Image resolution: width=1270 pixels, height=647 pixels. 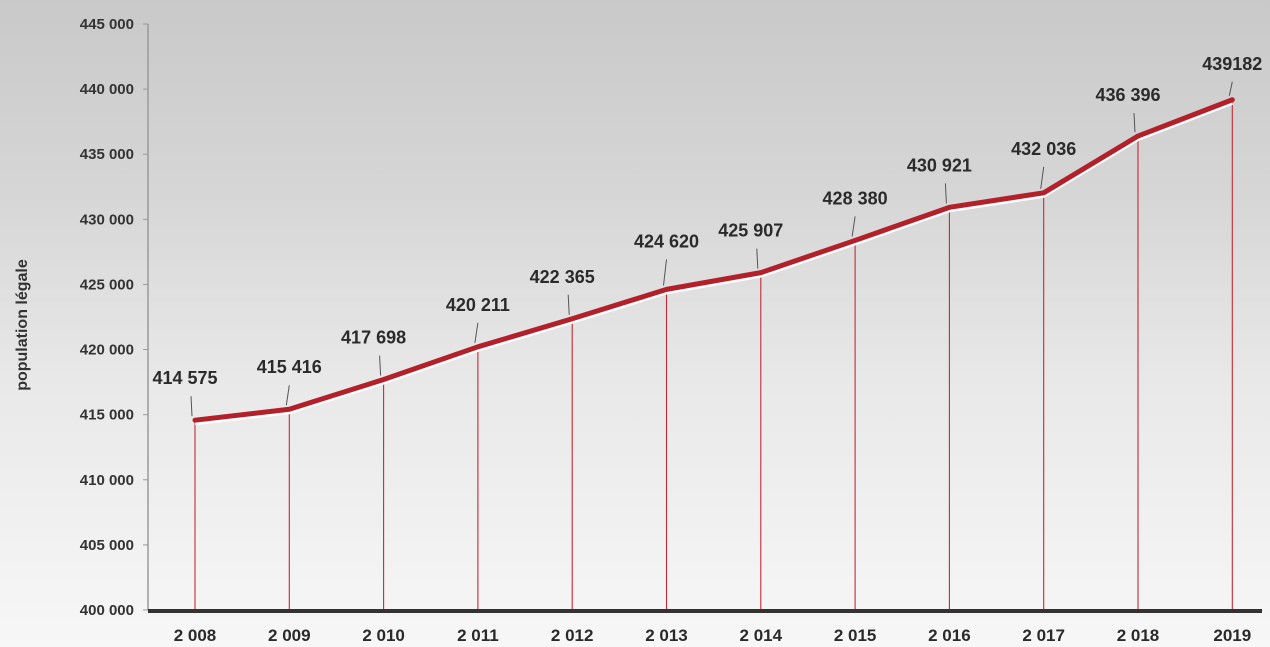 I want to click on data-label: 415 416, so click(x=289, y=367).